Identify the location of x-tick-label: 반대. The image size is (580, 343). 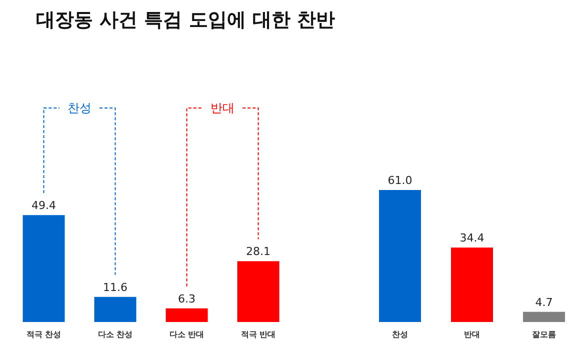
(472, 334).